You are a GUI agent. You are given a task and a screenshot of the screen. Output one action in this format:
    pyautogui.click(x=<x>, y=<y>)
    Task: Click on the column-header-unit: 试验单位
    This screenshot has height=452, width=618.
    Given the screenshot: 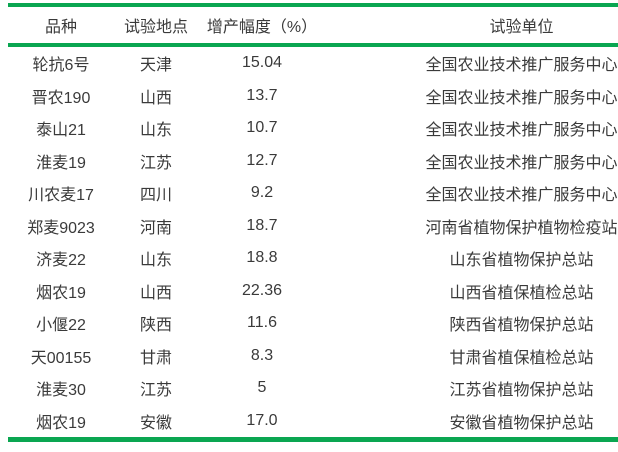 What is the action you would take?
    pyautogui.click(x=521, y=27)
    